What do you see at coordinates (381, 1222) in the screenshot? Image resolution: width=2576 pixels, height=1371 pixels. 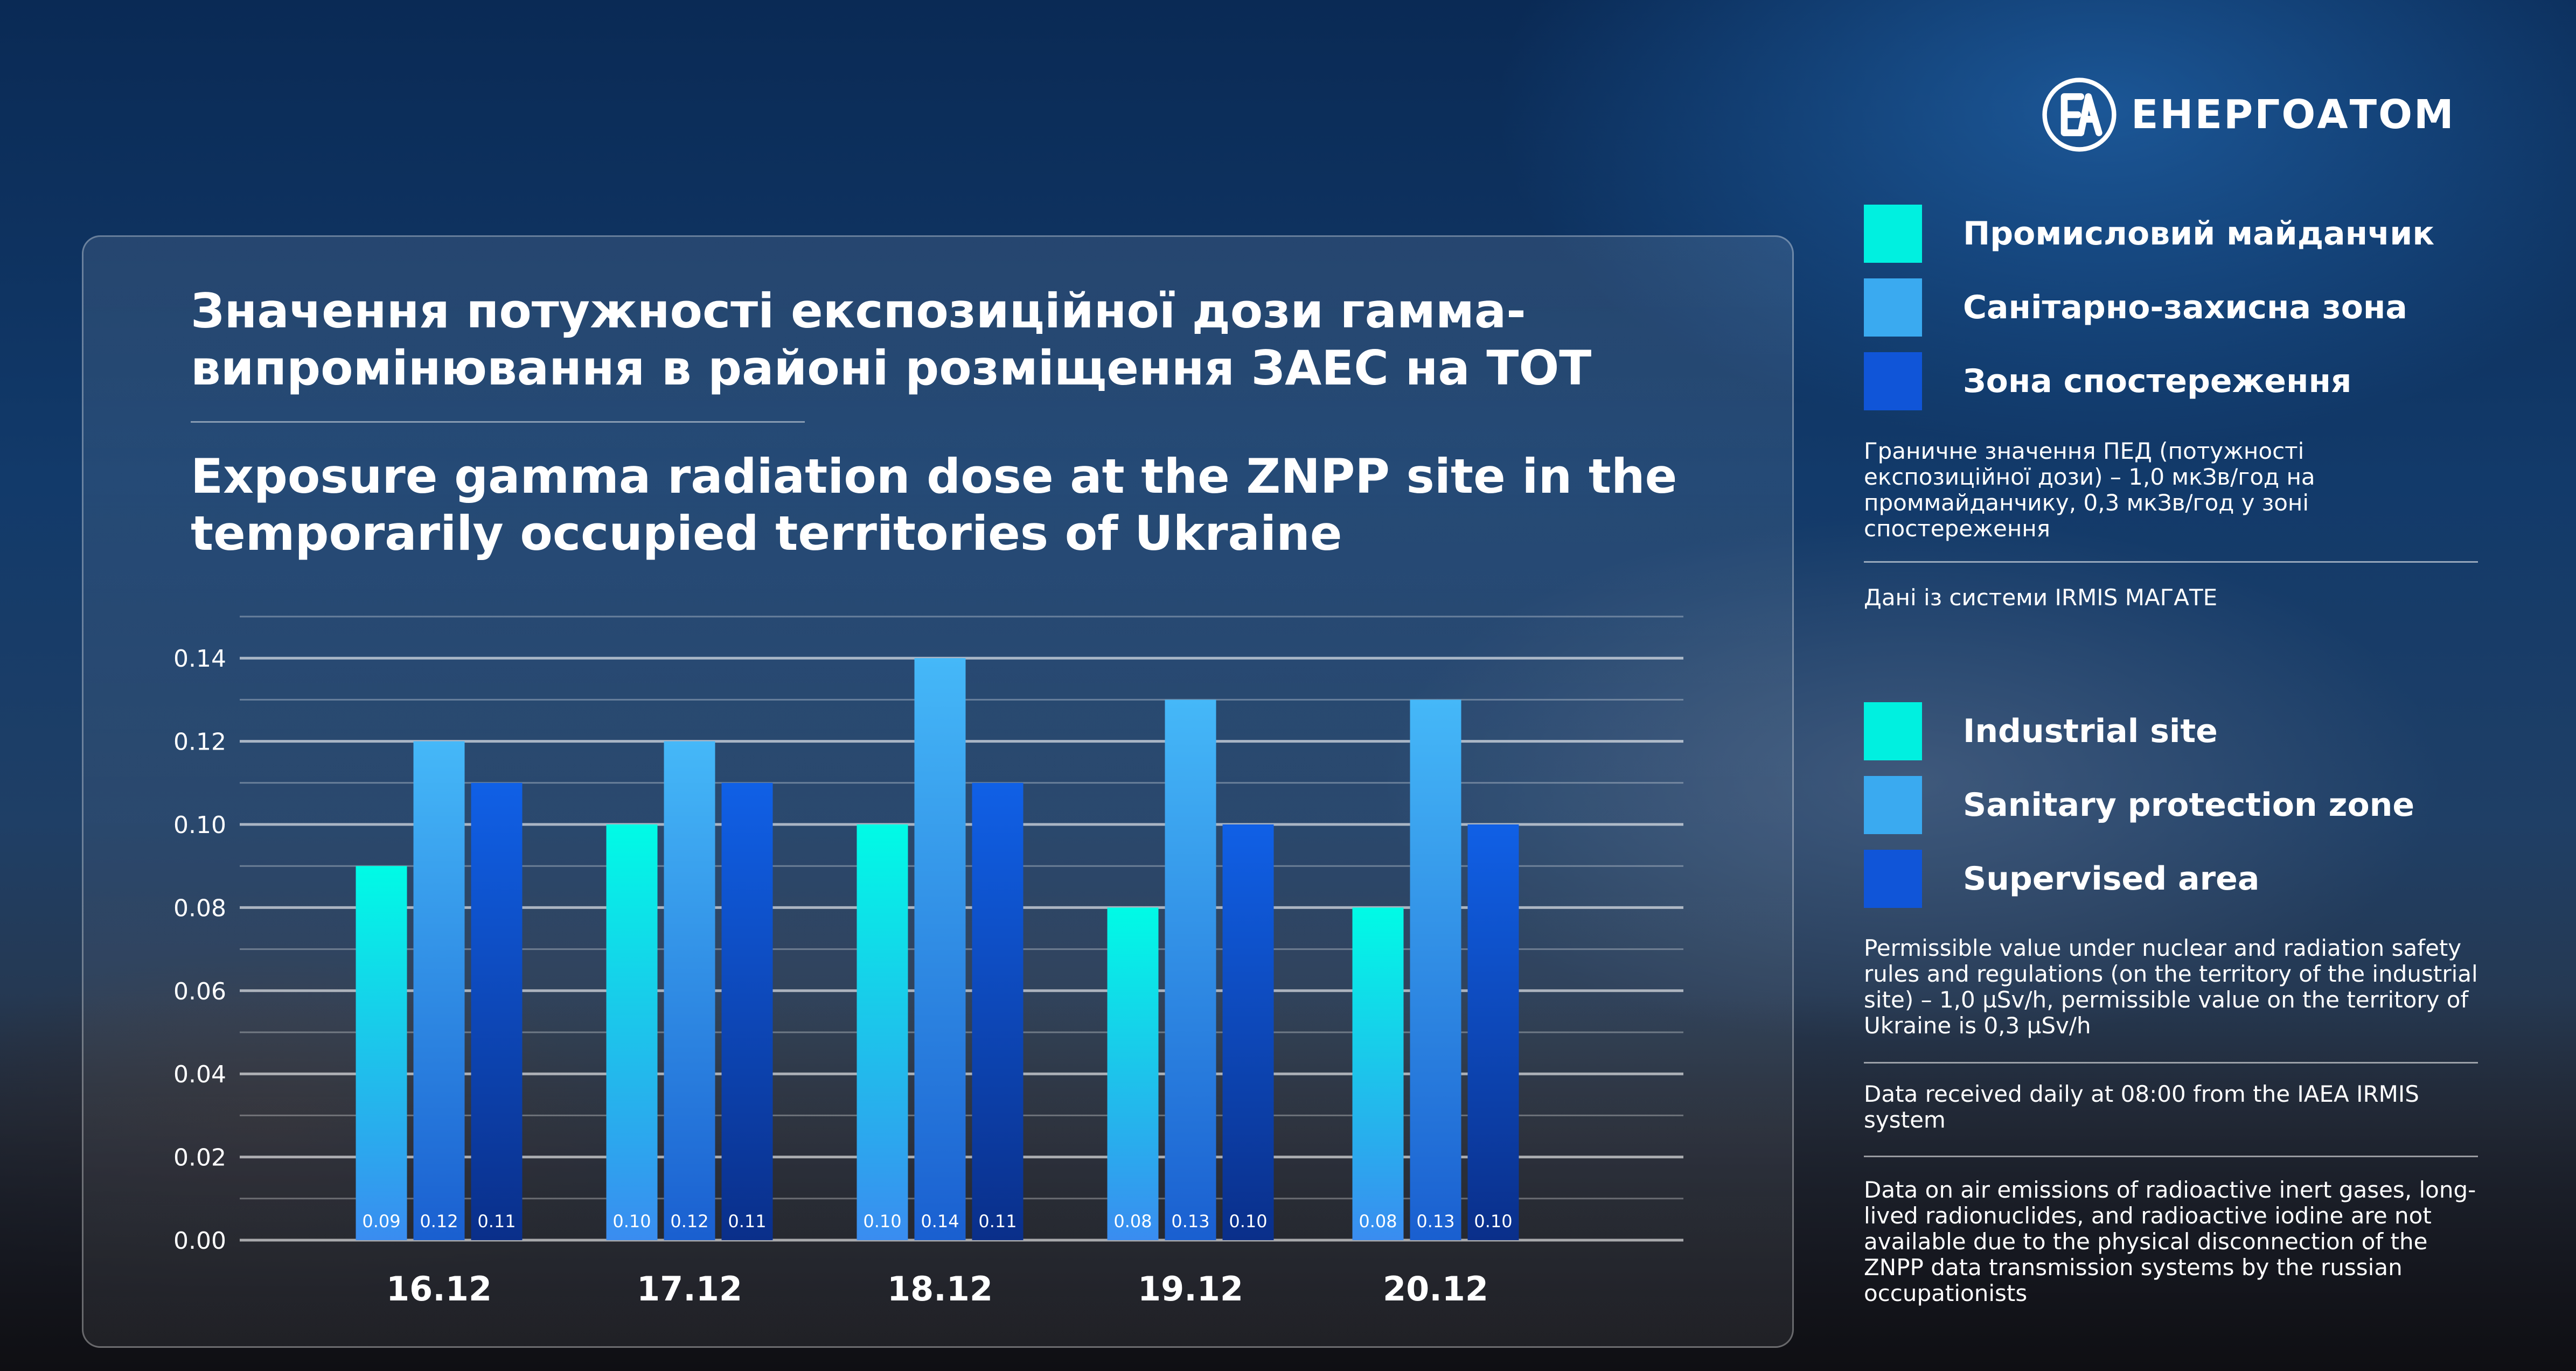 I see `bar-value-label: 0.09` at bounding box center [381, 1222].